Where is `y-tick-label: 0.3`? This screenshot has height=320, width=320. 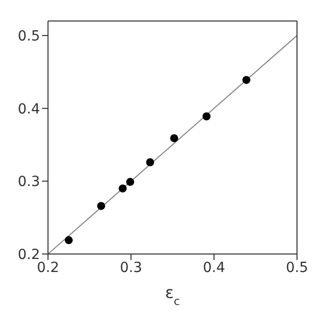
y-tick-label: 0.3 is located at coordinates (29, 182).